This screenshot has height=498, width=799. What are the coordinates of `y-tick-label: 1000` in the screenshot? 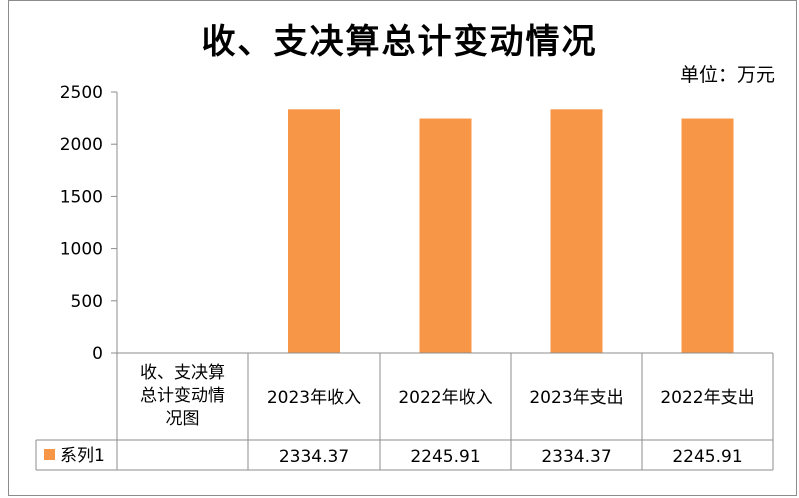 It's located at (81, 250).